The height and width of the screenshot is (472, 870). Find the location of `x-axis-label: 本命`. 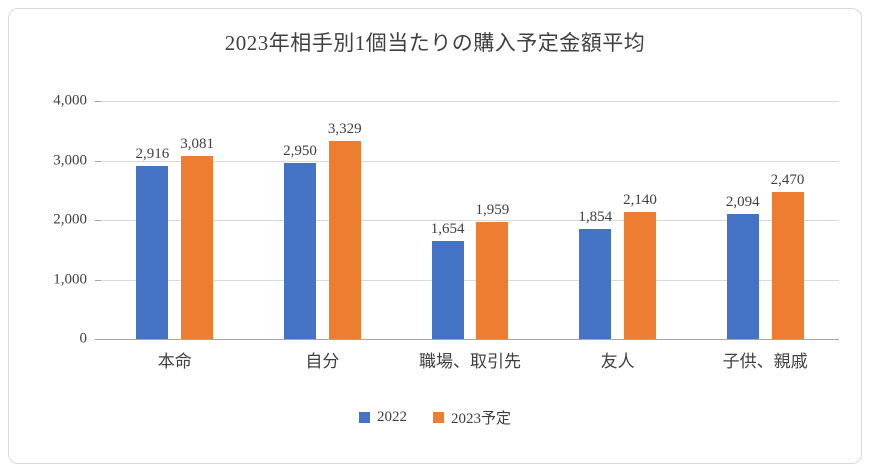

x-axis-label: 本命 is located at coordinates (174, 361).